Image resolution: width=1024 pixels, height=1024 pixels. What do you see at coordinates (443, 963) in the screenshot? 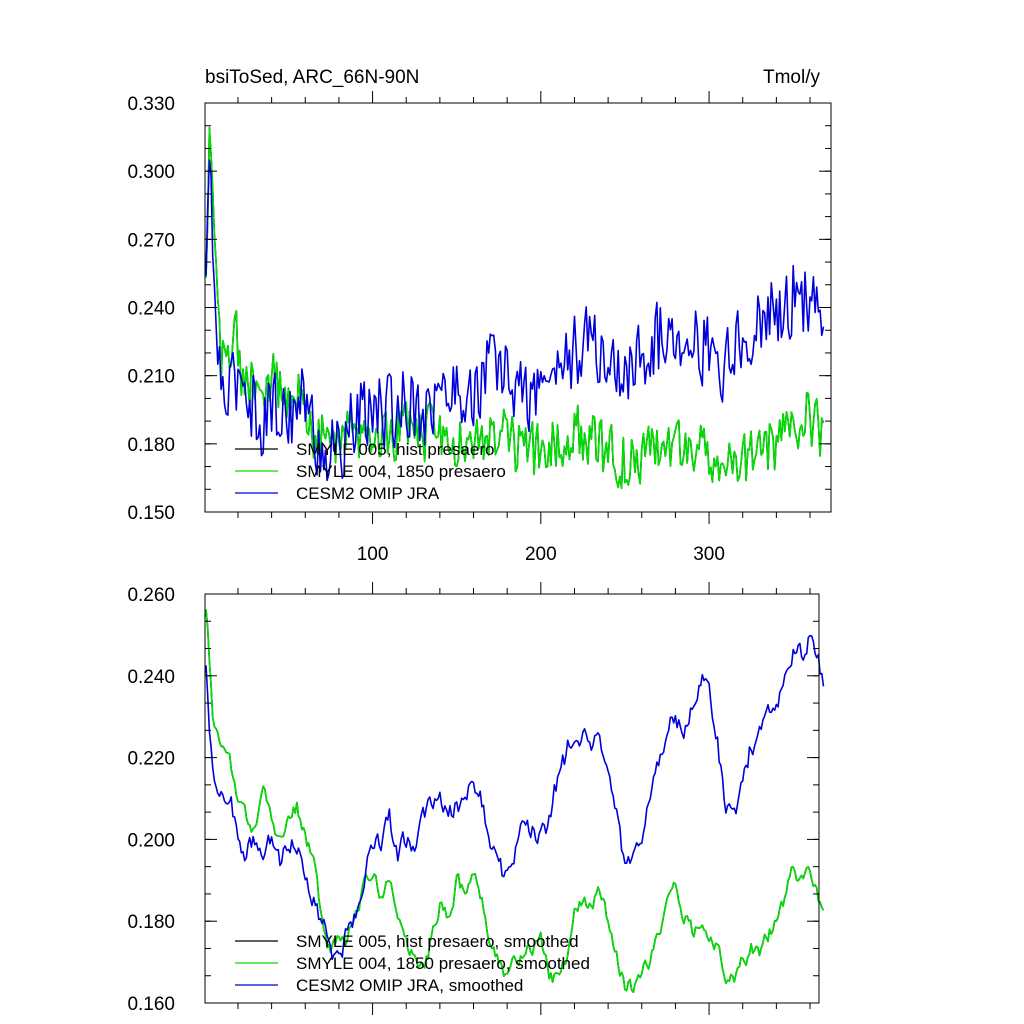
I see `legend-label-smyle004-smoothed: SMYLE 004, 1850 presaero, smoothed` at bounding box center [443, 963].